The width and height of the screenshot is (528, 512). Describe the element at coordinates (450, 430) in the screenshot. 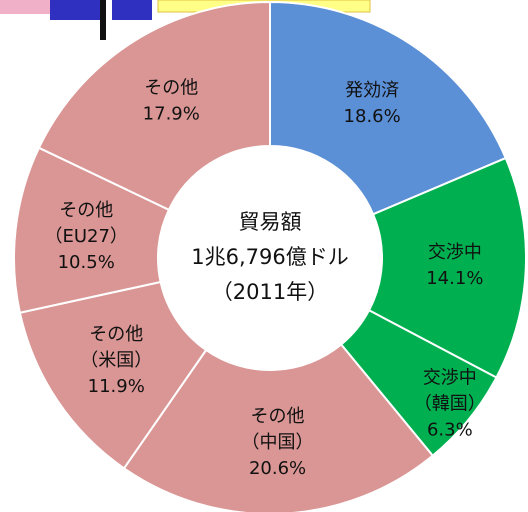

I see `value-label: 6.3%` at that location.